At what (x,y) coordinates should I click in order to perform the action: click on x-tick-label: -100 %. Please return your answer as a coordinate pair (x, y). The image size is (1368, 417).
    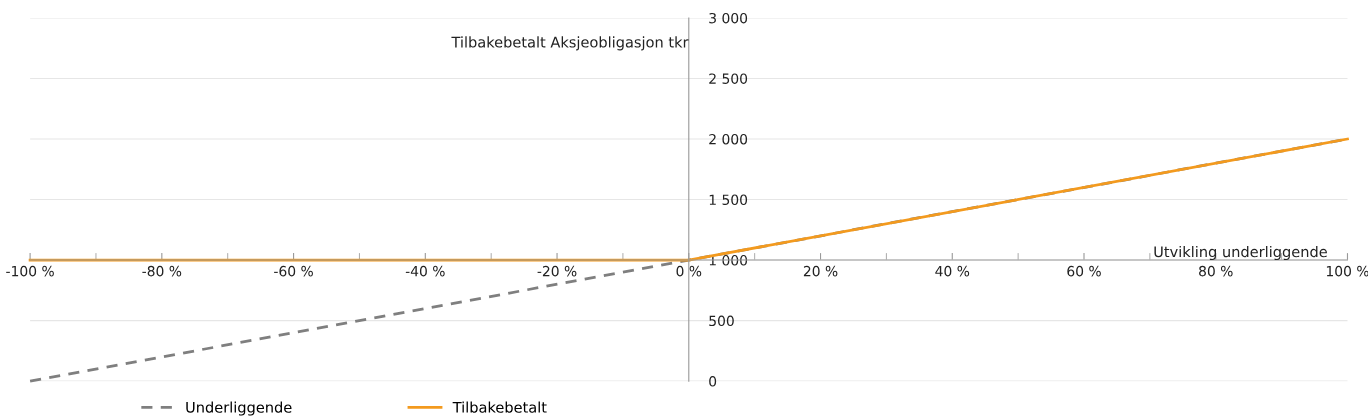
    Looking at the image, I should click on (30, 271).